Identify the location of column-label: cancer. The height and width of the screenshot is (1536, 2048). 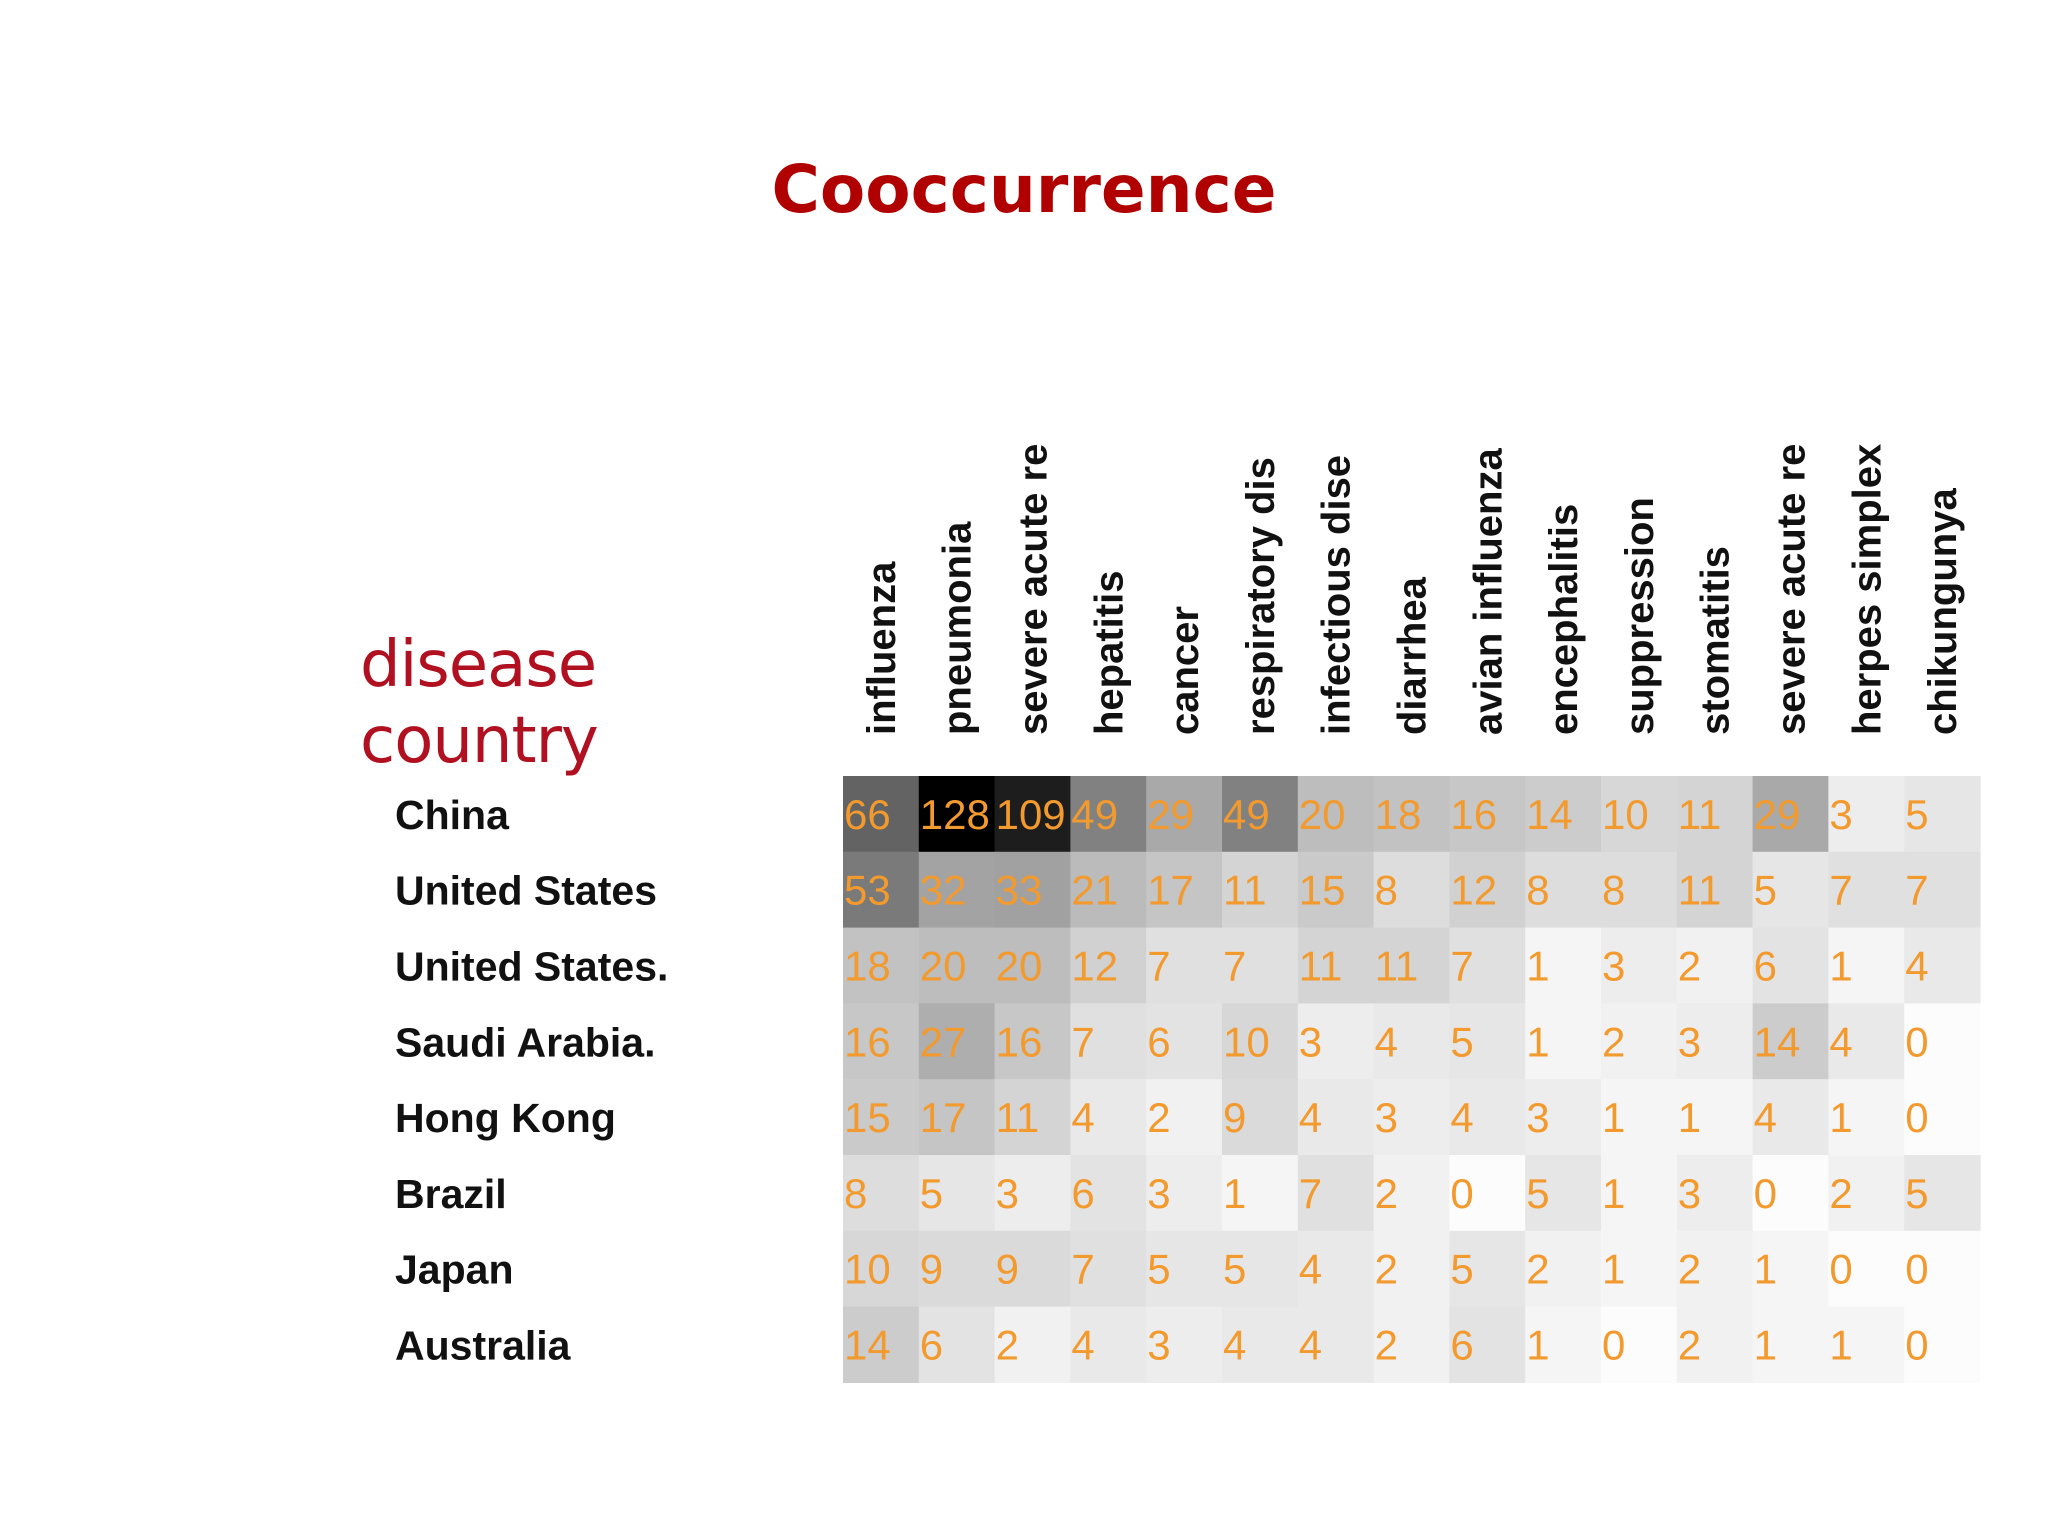
(1185, 670).